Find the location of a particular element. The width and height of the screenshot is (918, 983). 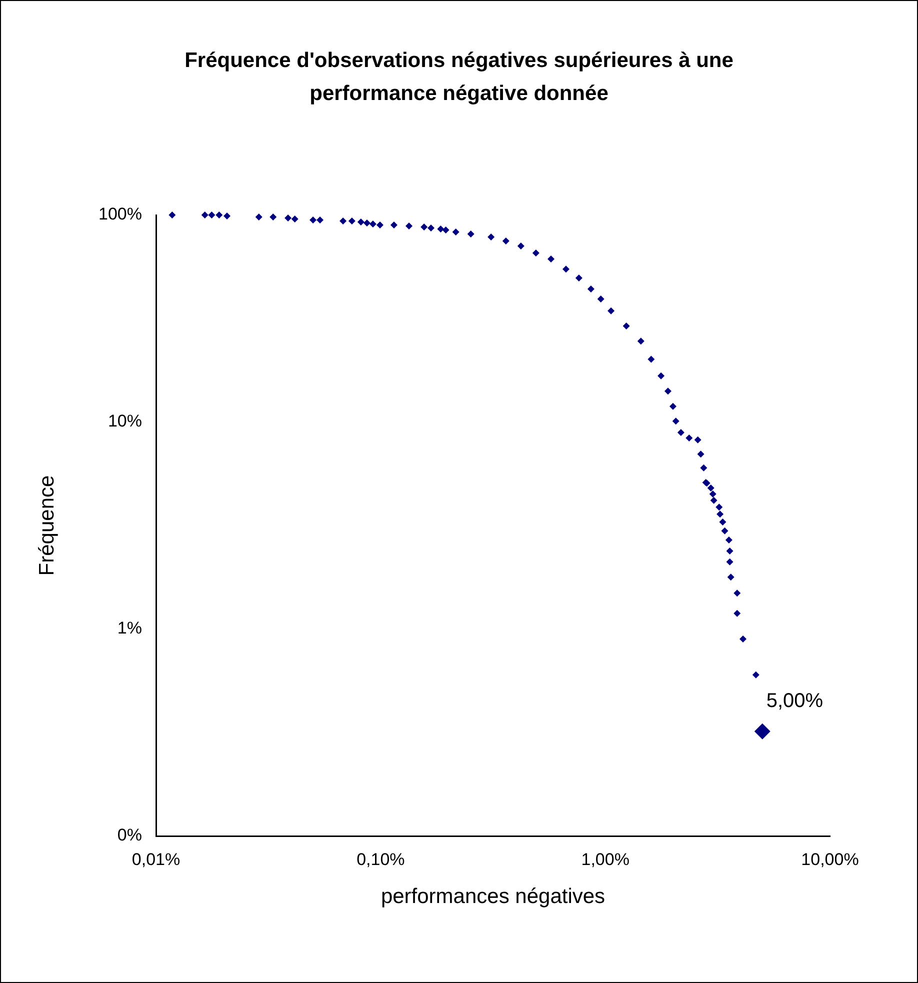

x-tick-label: 10,00% is located at coordinates (830, 859).